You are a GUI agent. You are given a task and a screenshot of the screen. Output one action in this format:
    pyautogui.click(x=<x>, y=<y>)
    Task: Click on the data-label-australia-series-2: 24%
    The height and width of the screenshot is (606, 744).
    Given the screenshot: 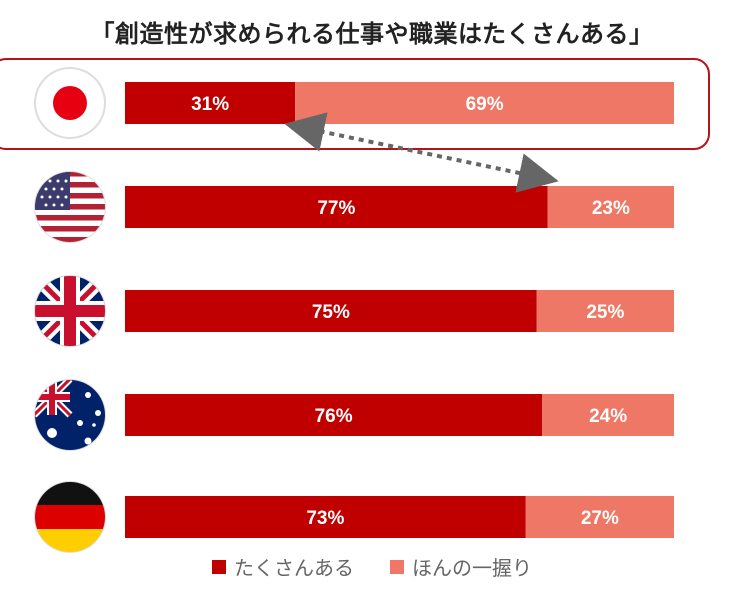 What is the action you would take?
    pyautogui.click(x=608, y=416)
    